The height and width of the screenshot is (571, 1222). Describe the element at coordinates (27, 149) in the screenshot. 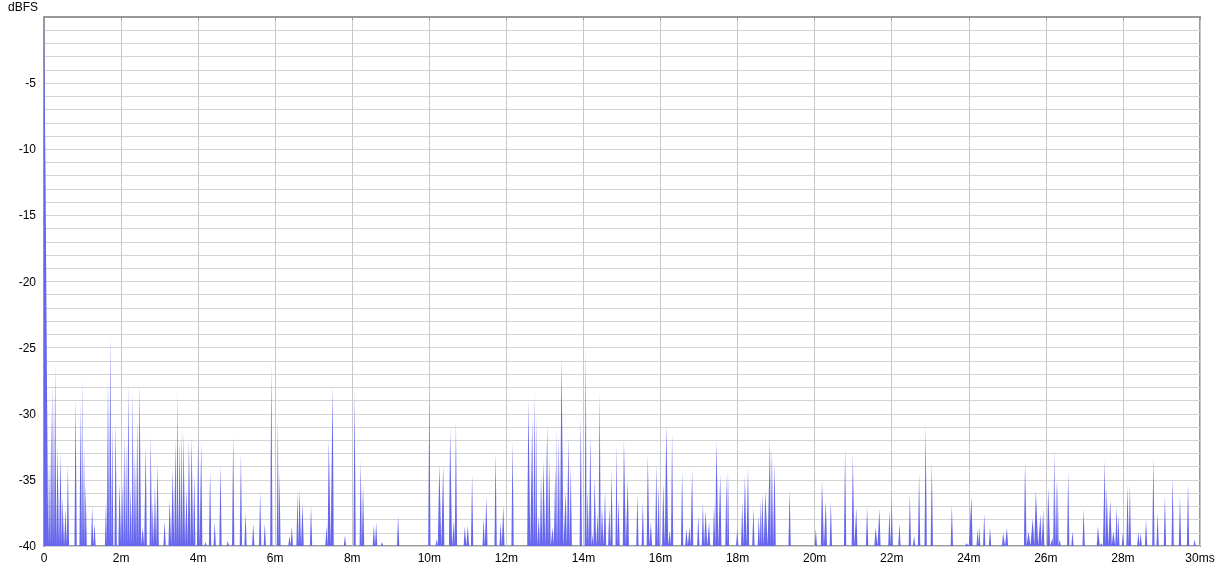

I see `y-tick-label: -10` at that location.